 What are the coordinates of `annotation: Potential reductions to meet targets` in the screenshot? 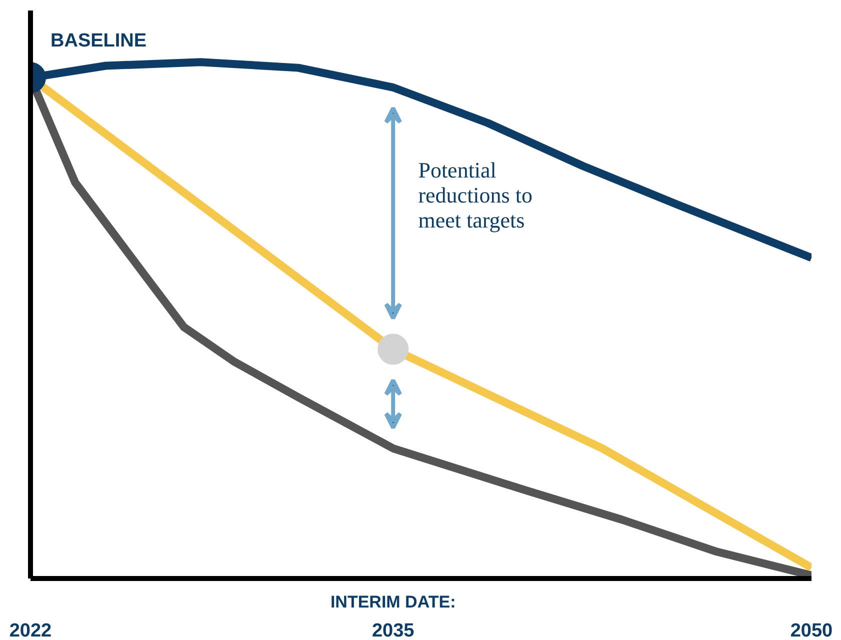 It's located at (475, 195).